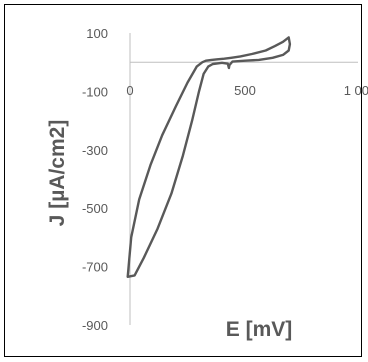 The height and width of the screenshot is (362, 368). What do you see at coordinates (259, 329) in the screenshot?
I see `x-axis-title: E [mV]` at bounding box center [259, 329].